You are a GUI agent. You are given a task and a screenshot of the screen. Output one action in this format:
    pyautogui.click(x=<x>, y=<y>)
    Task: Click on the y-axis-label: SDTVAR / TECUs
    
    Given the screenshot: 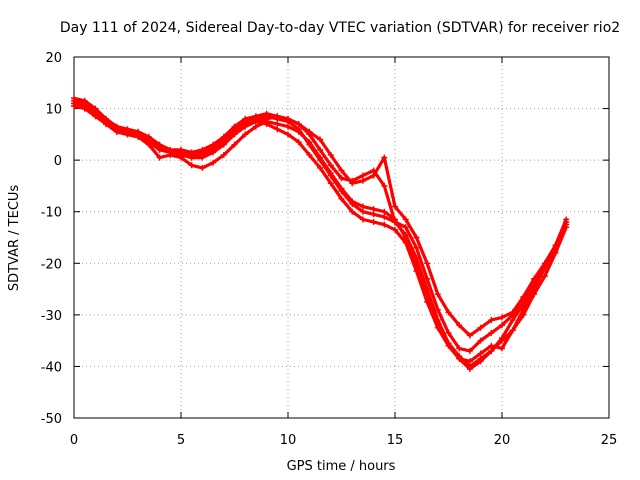 What is the action you would take?
    pyautogui.click(x=14, y=238)
    